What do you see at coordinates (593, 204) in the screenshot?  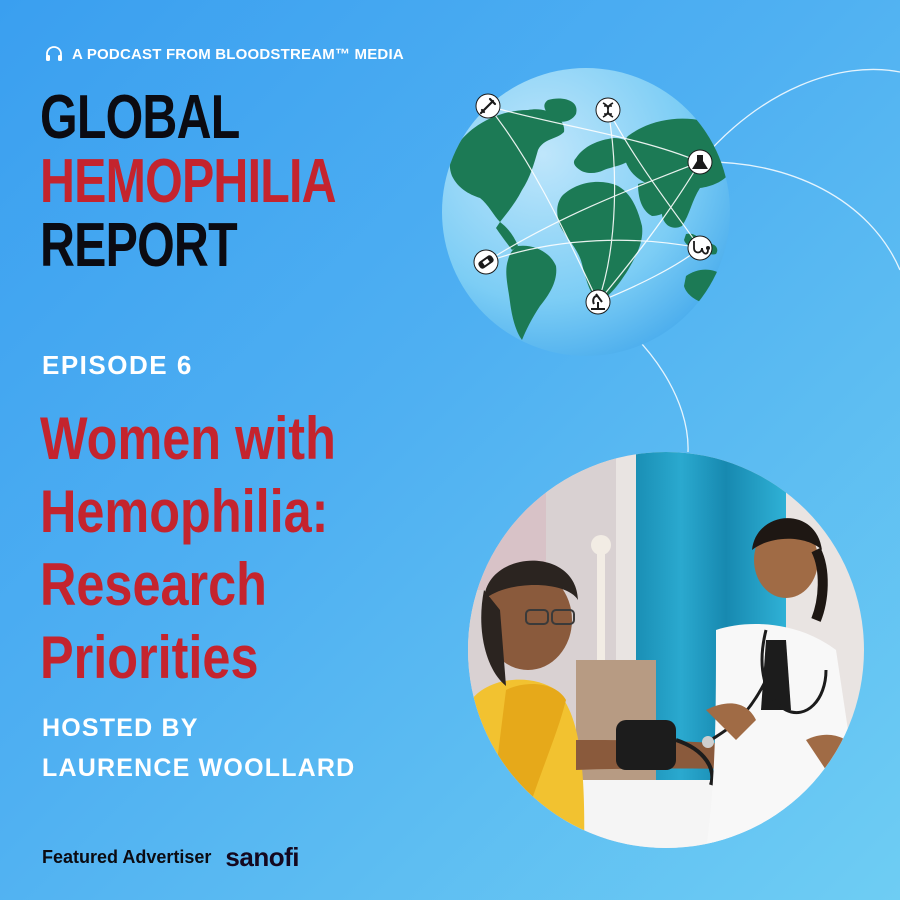 I see `globe-network-lines` at bounding box center [593, 204].